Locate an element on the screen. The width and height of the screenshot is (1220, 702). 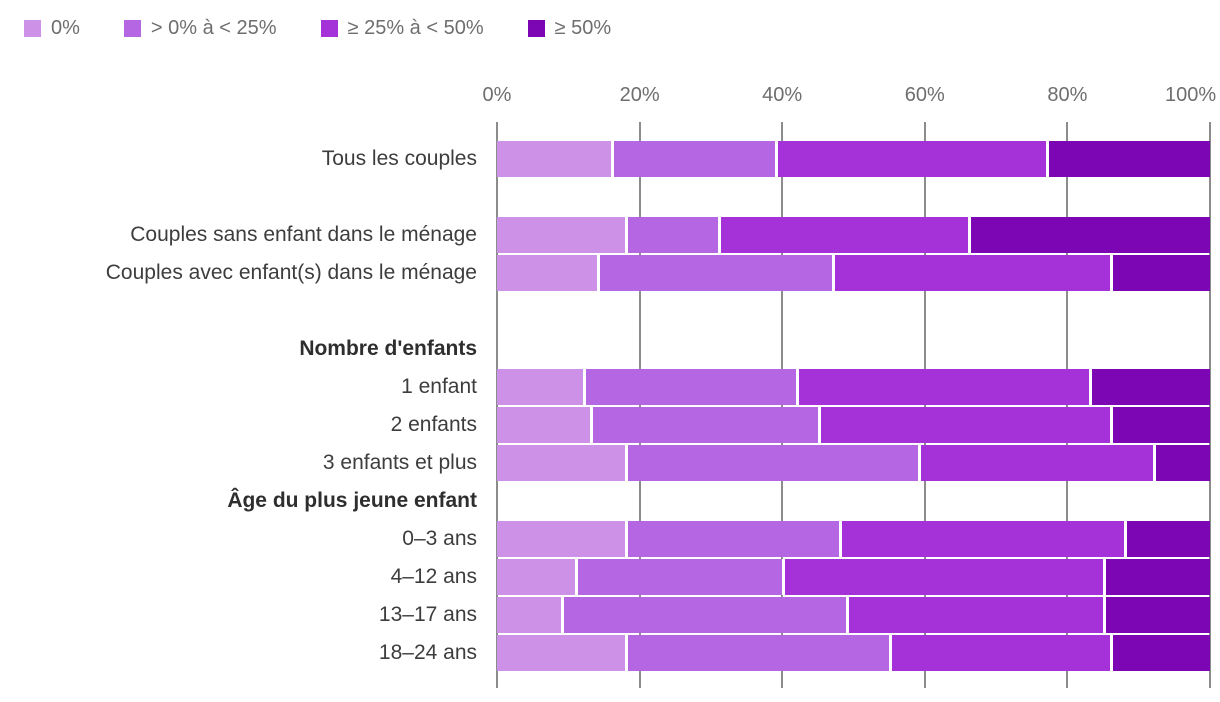
row-label: Tous les couples is located at coordinates (399, 158).